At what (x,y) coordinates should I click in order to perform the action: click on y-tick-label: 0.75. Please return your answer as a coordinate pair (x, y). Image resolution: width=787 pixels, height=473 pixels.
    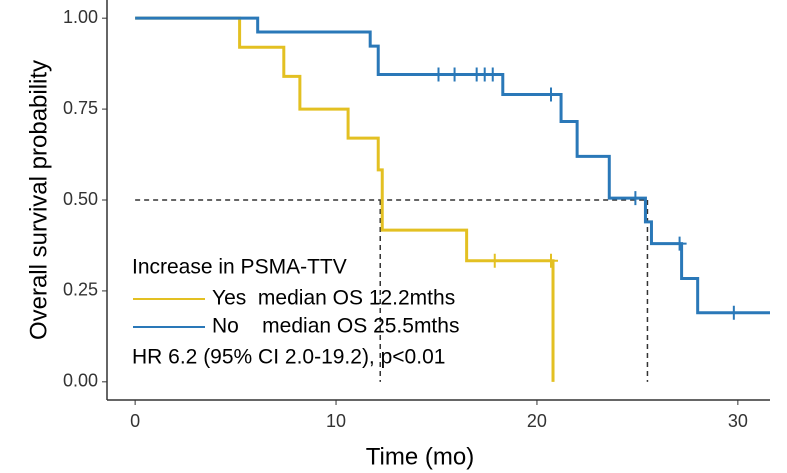
    Looking at the image, I should click on (80, 108).